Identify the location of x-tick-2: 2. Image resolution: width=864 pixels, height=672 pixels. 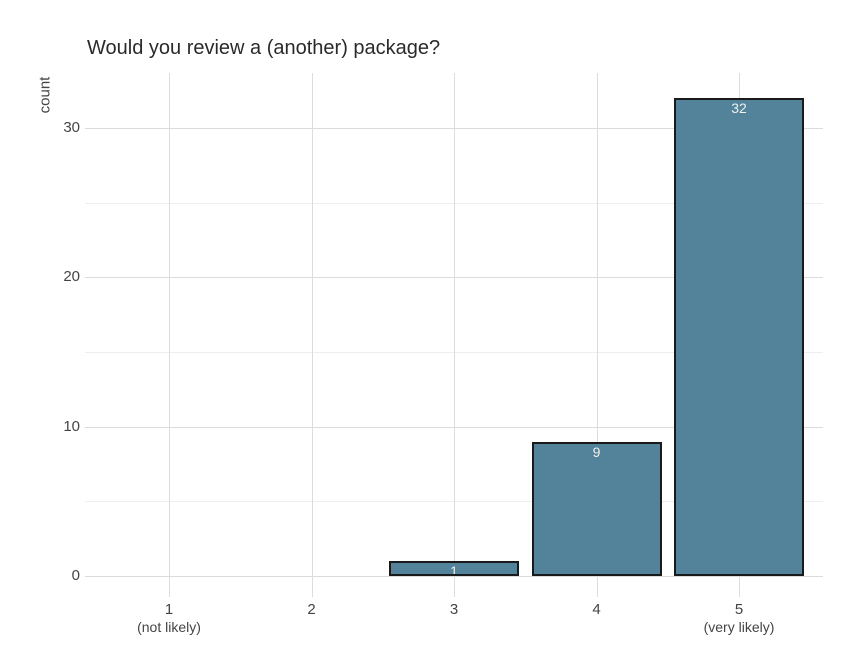
(311, 609).